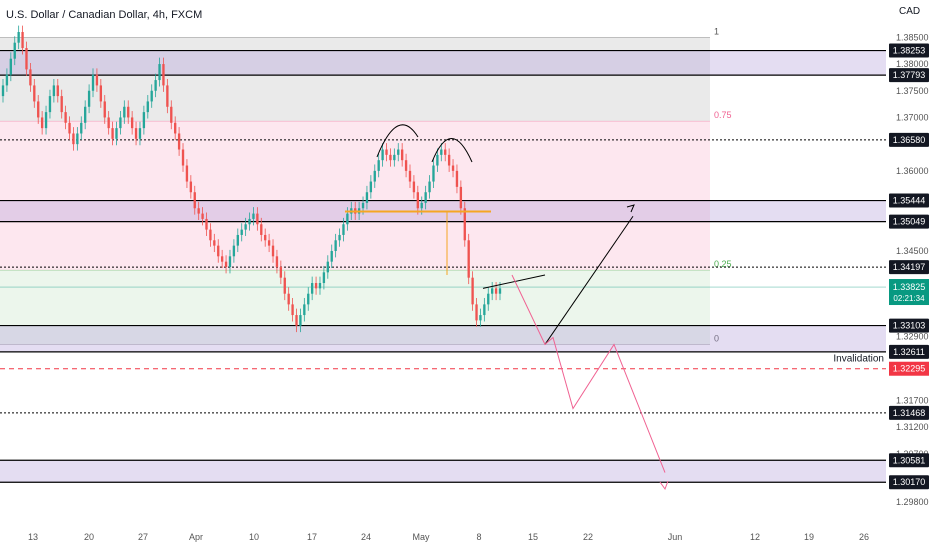 This screenshot has height=555, width=932. I want to click on x-tick-label: 12, so click(755, 537).